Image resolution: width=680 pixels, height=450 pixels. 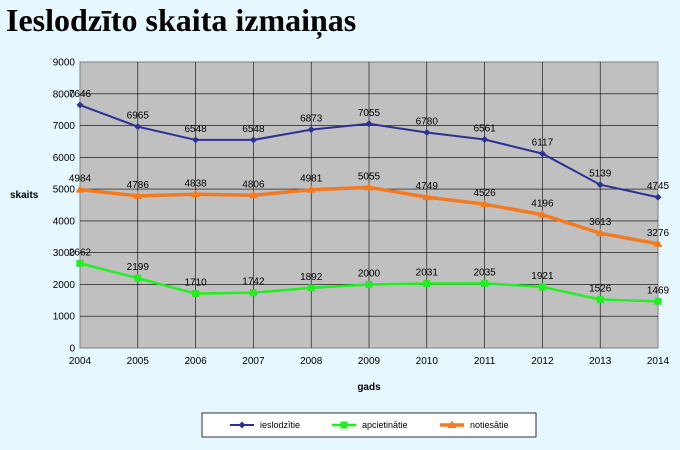 I want to click on legend: ieslodzītie apcietinātie notiesātie, so click(x=369, y=425).